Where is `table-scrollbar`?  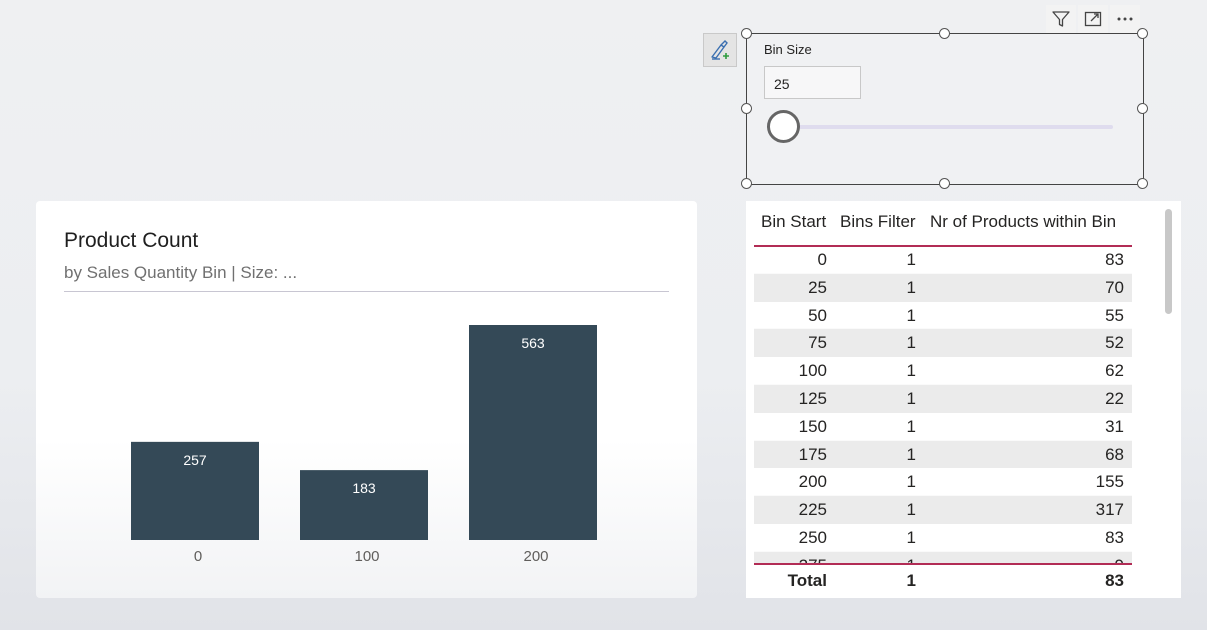 table-scrollbar is located at coordinates (1168, 261).